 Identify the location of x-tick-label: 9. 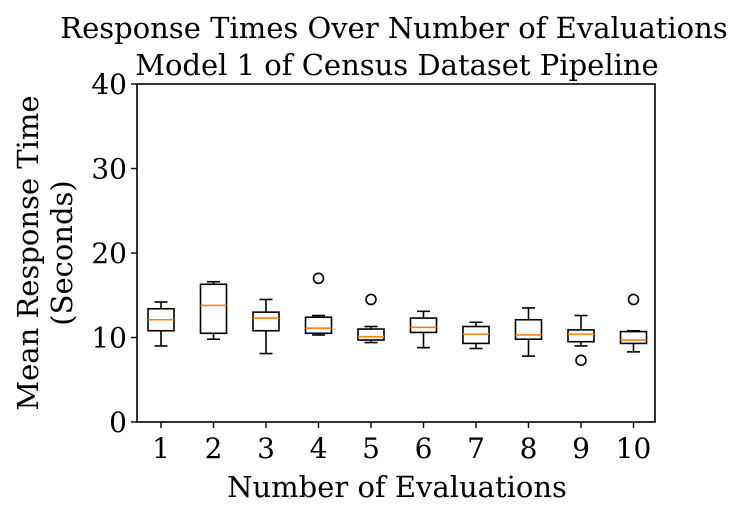
(581, 448).